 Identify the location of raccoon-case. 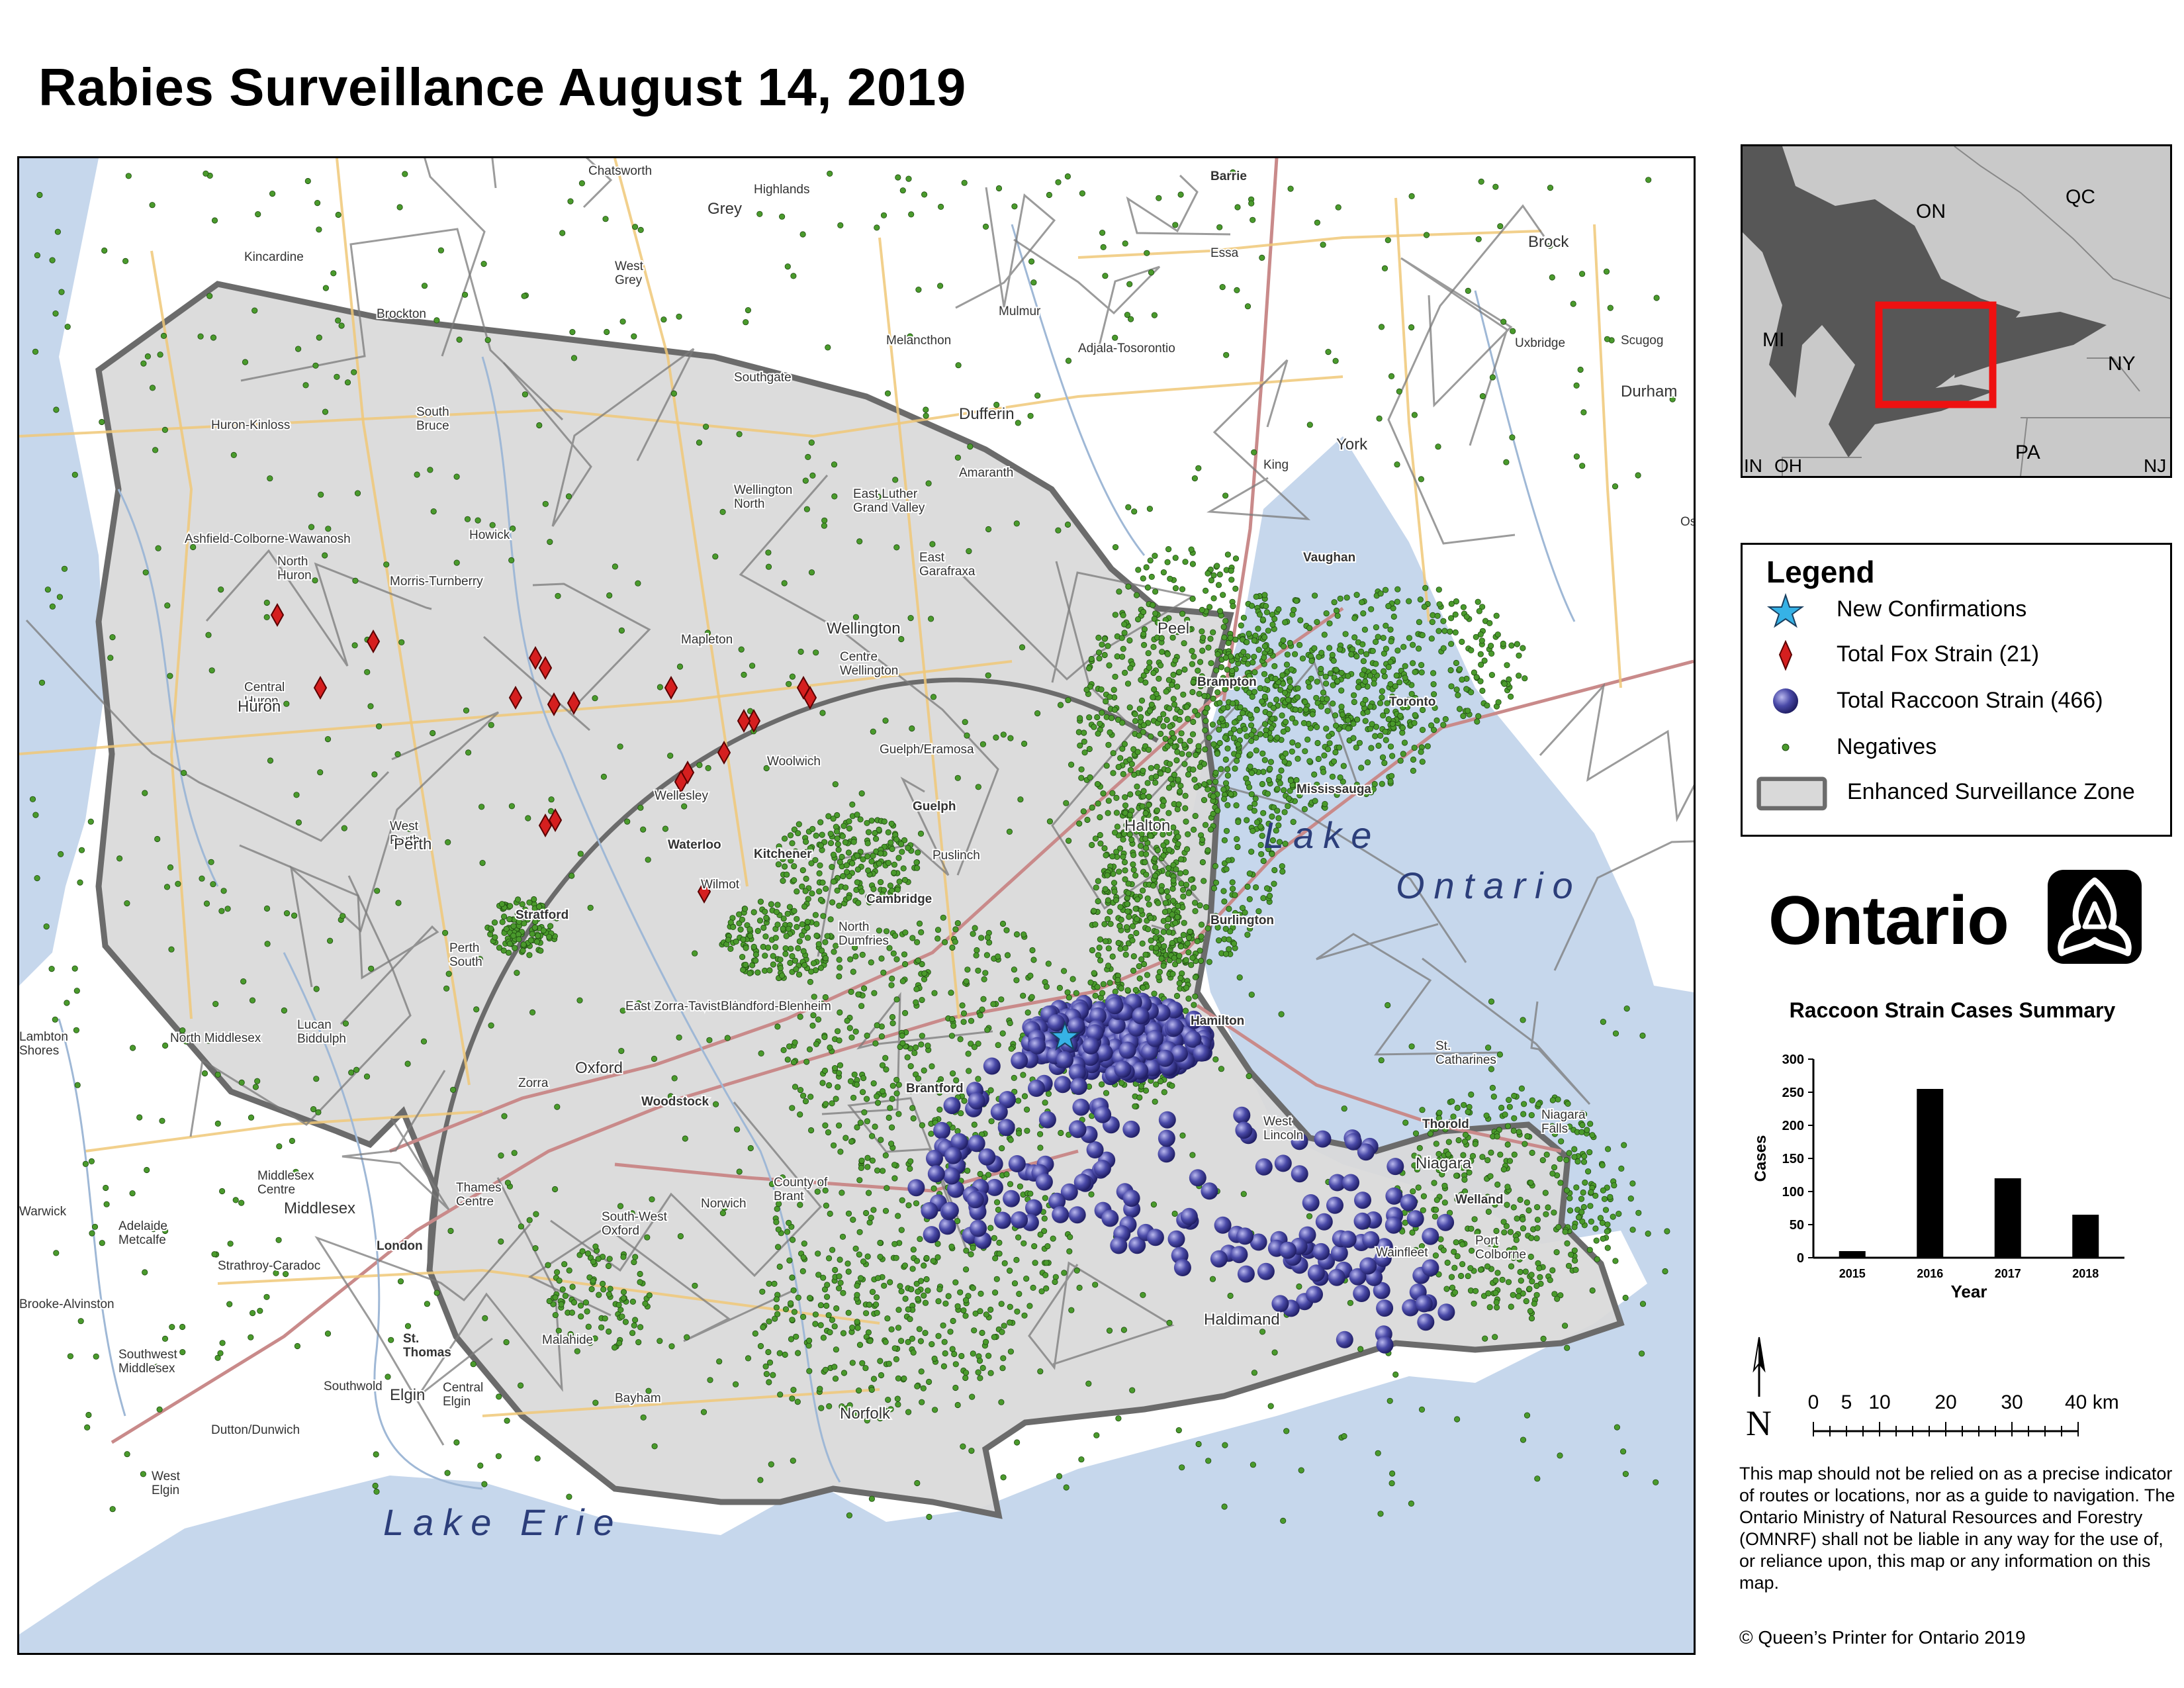
(1155, 1038).